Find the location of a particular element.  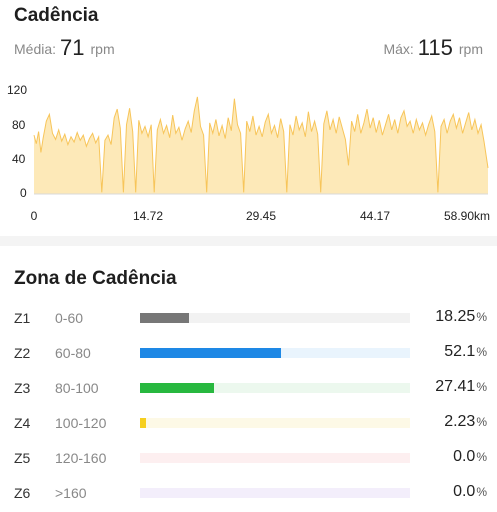

zone-row-z3: Z3 80-100 27.41% is located at coordinates (248, 388).